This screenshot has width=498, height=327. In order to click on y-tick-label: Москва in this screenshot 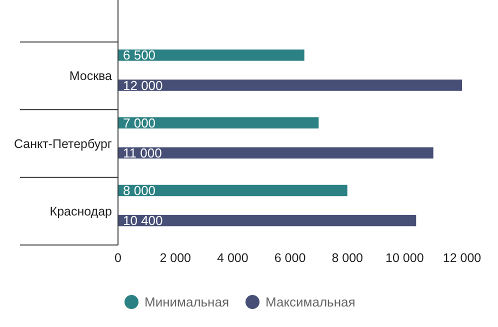, I will do `click(90, 76)`.